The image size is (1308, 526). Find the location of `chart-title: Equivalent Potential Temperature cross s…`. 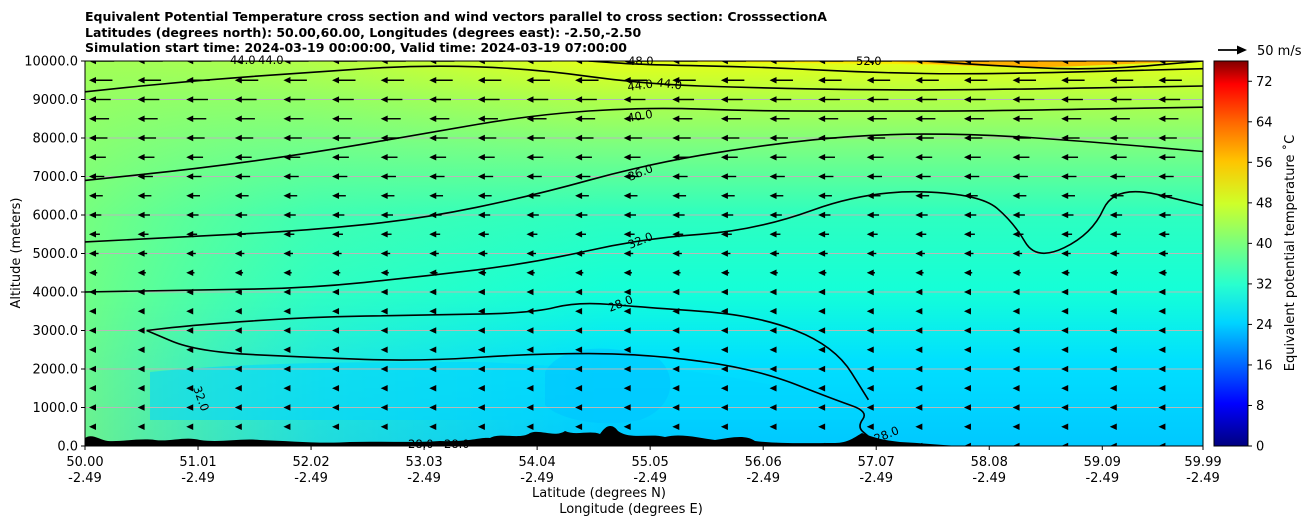

chart-title: Equivalent Potential Temperature cross s… is located at coordinates (456, 32).